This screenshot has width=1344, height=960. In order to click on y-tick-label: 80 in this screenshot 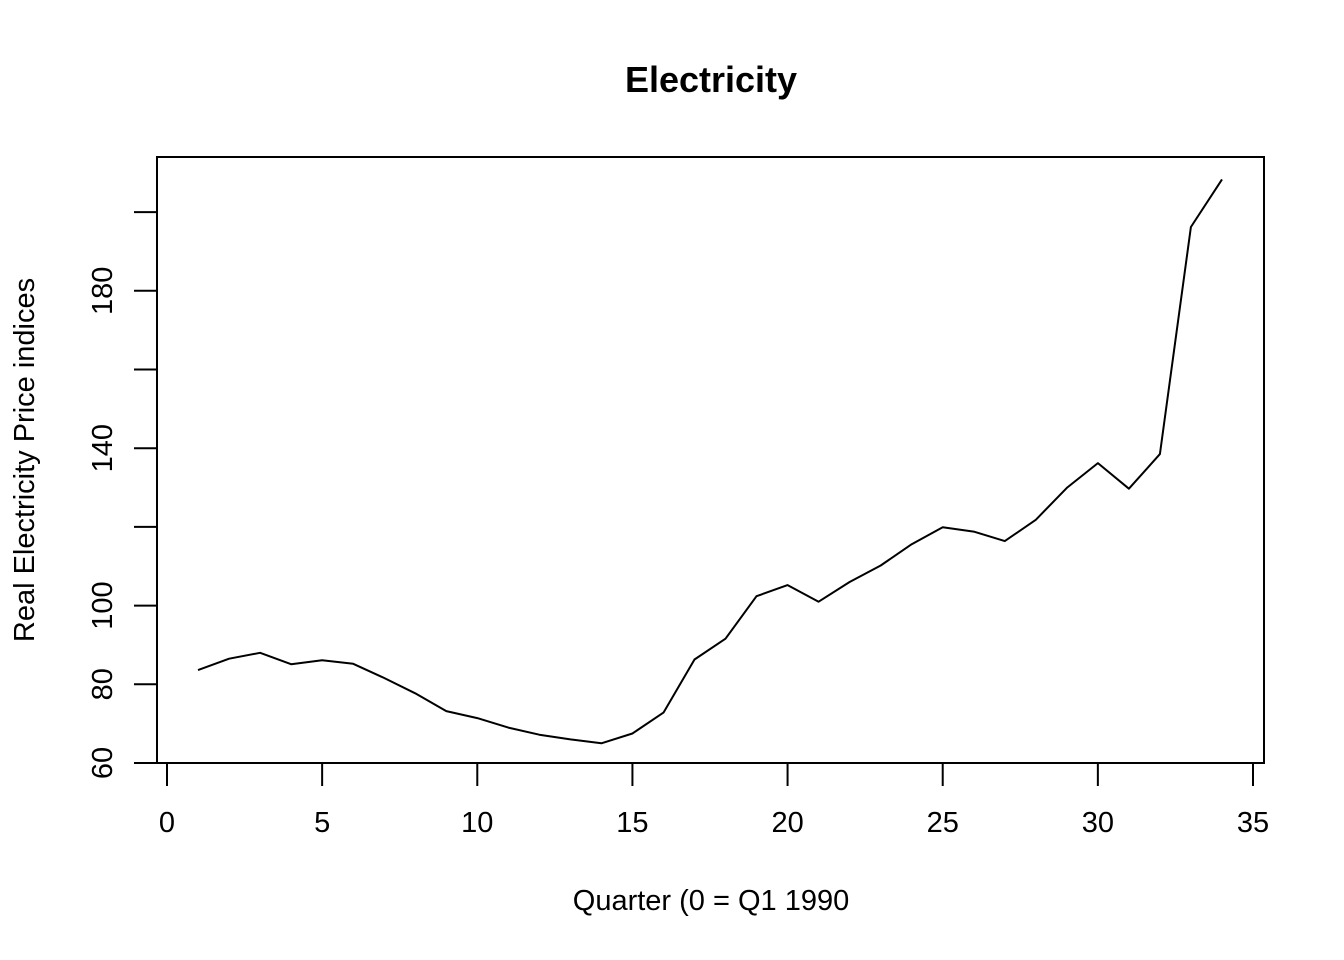, I will do `click(103, 684)`.